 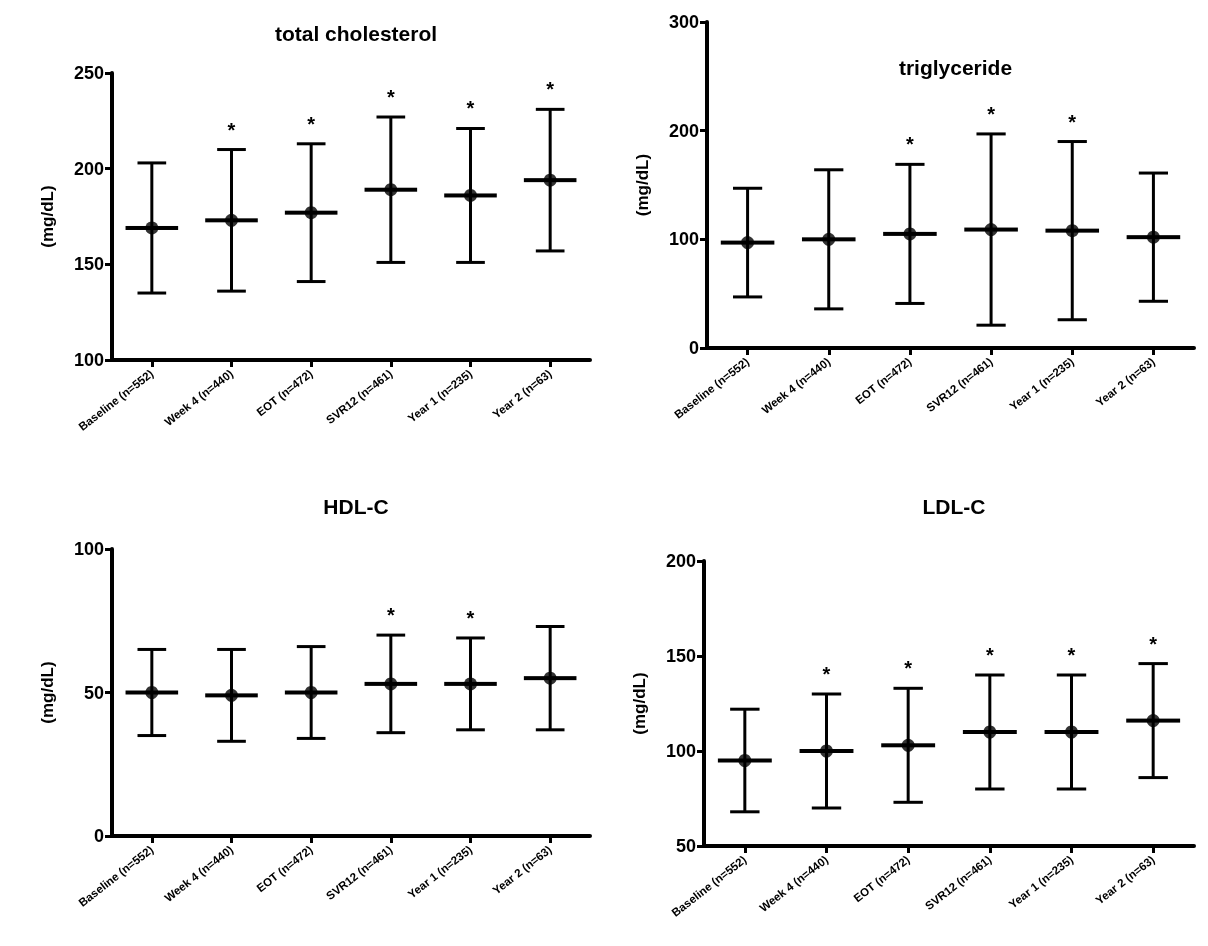 What do you see at coordinates (954, 506) in the screenshot?
I see `chart-title: LDL-C` at bounding box center [954, 506].